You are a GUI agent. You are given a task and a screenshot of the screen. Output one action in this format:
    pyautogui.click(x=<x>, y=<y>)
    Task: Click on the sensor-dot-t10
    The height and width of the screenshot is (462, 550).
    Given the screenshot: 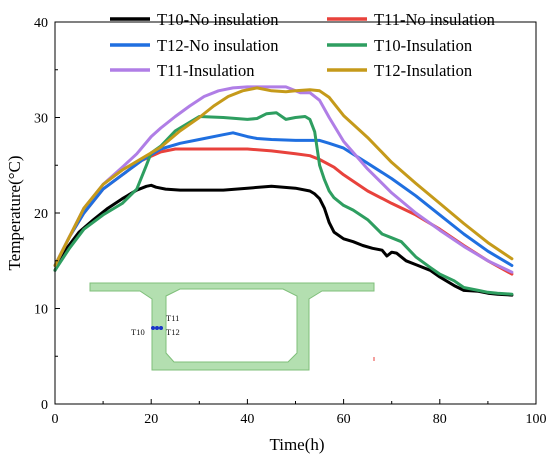 What is the action you would take?
    pyautogui.click(x=153, y=328)
    